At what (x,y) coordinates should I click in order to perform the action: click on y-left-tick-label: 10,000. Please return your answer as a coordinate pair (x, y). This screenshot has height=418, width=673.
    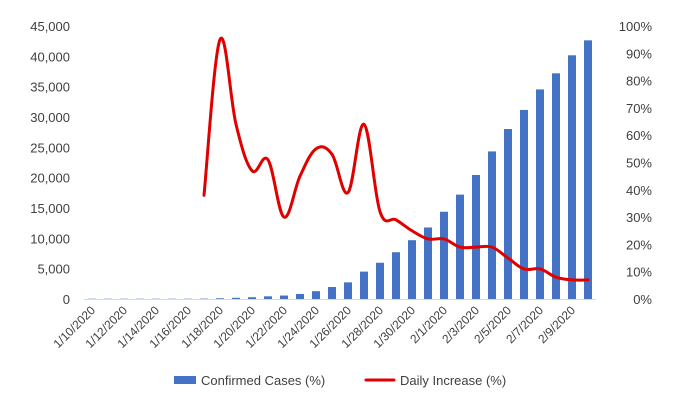
    Looking at the image, I should click on (50, 238).